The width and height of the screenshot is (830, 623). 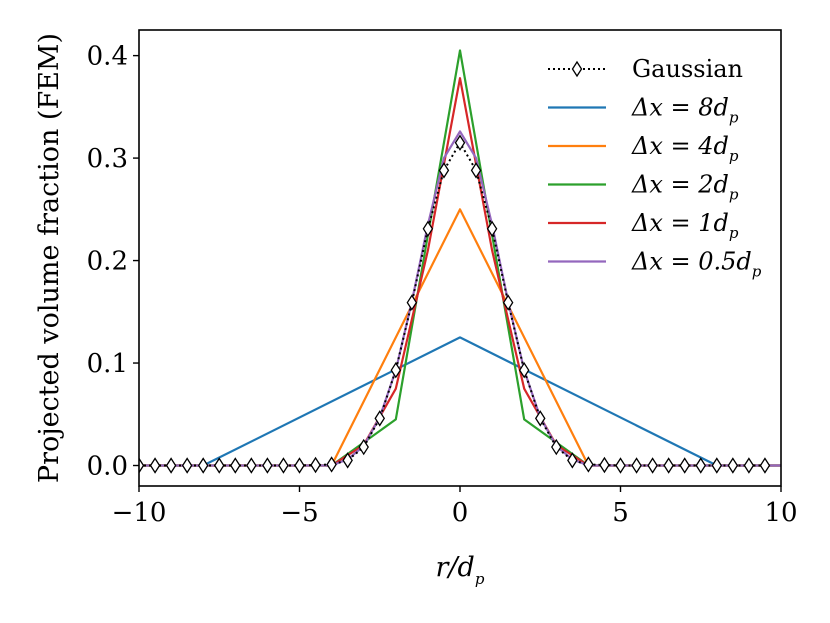 What do you see at coordinates (139, 513) in the screenshot?
I see `x-tick-label: −10` at bounding box center [139, 513].